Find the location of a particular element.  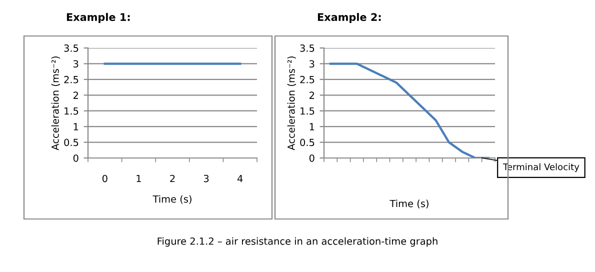

x-tick-label: 1 is located at coordinates (138, 178).